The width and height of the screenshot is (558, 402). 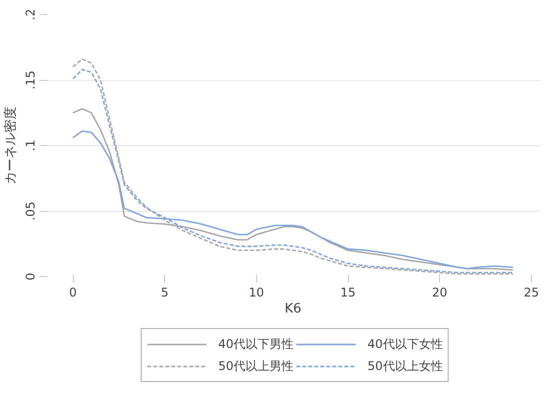 I want to click on y-tick-label: .05, so click(x=31, y=211).